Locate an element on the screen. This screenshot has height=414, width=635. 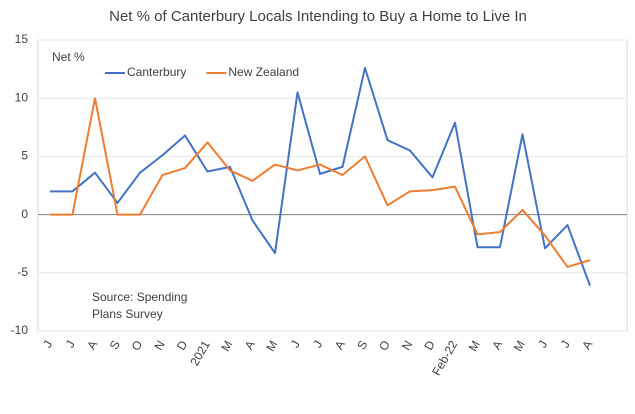
annotation: Source: Spending is located at coordinates (139, 297).